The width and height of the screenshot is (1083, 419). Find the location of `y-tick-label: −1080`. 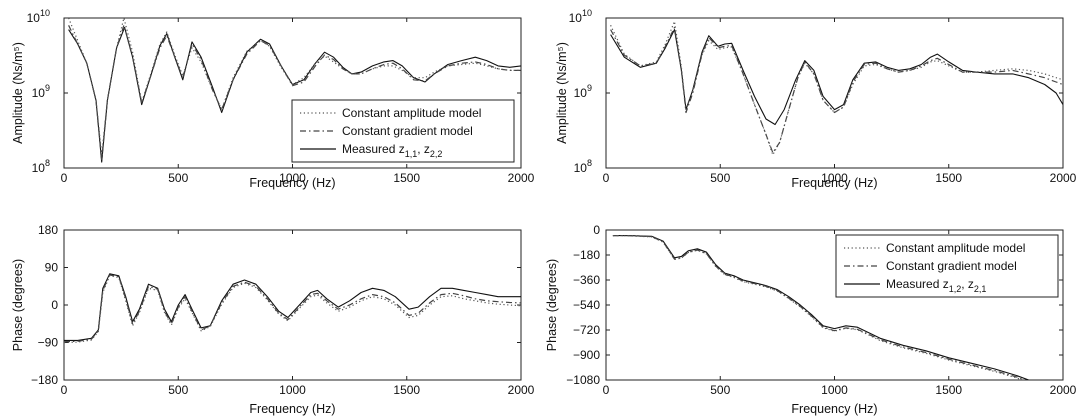

y-tick-label: −1080 is located at coordinates (583, 380).